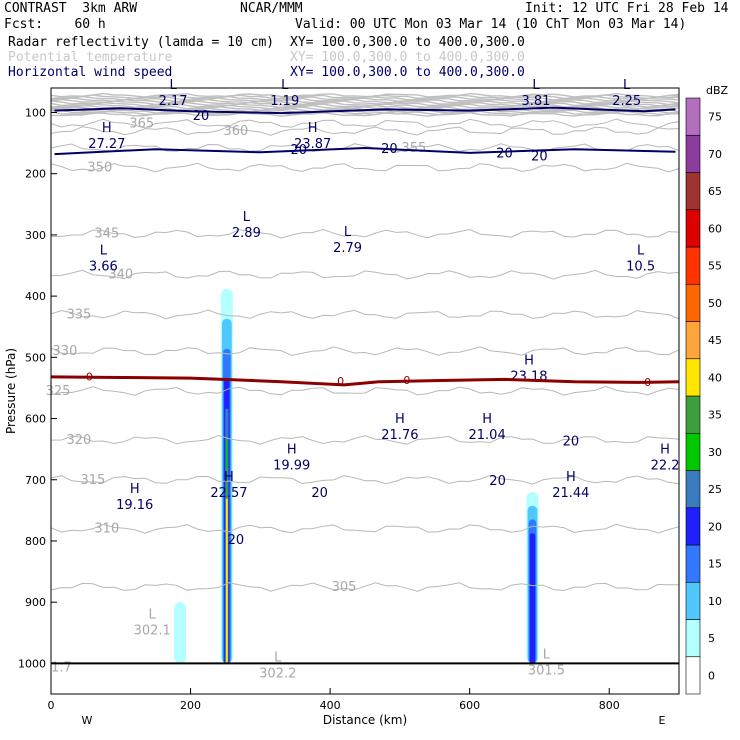  I want to click on y-tick-label-200: 200, so click(35, 174).